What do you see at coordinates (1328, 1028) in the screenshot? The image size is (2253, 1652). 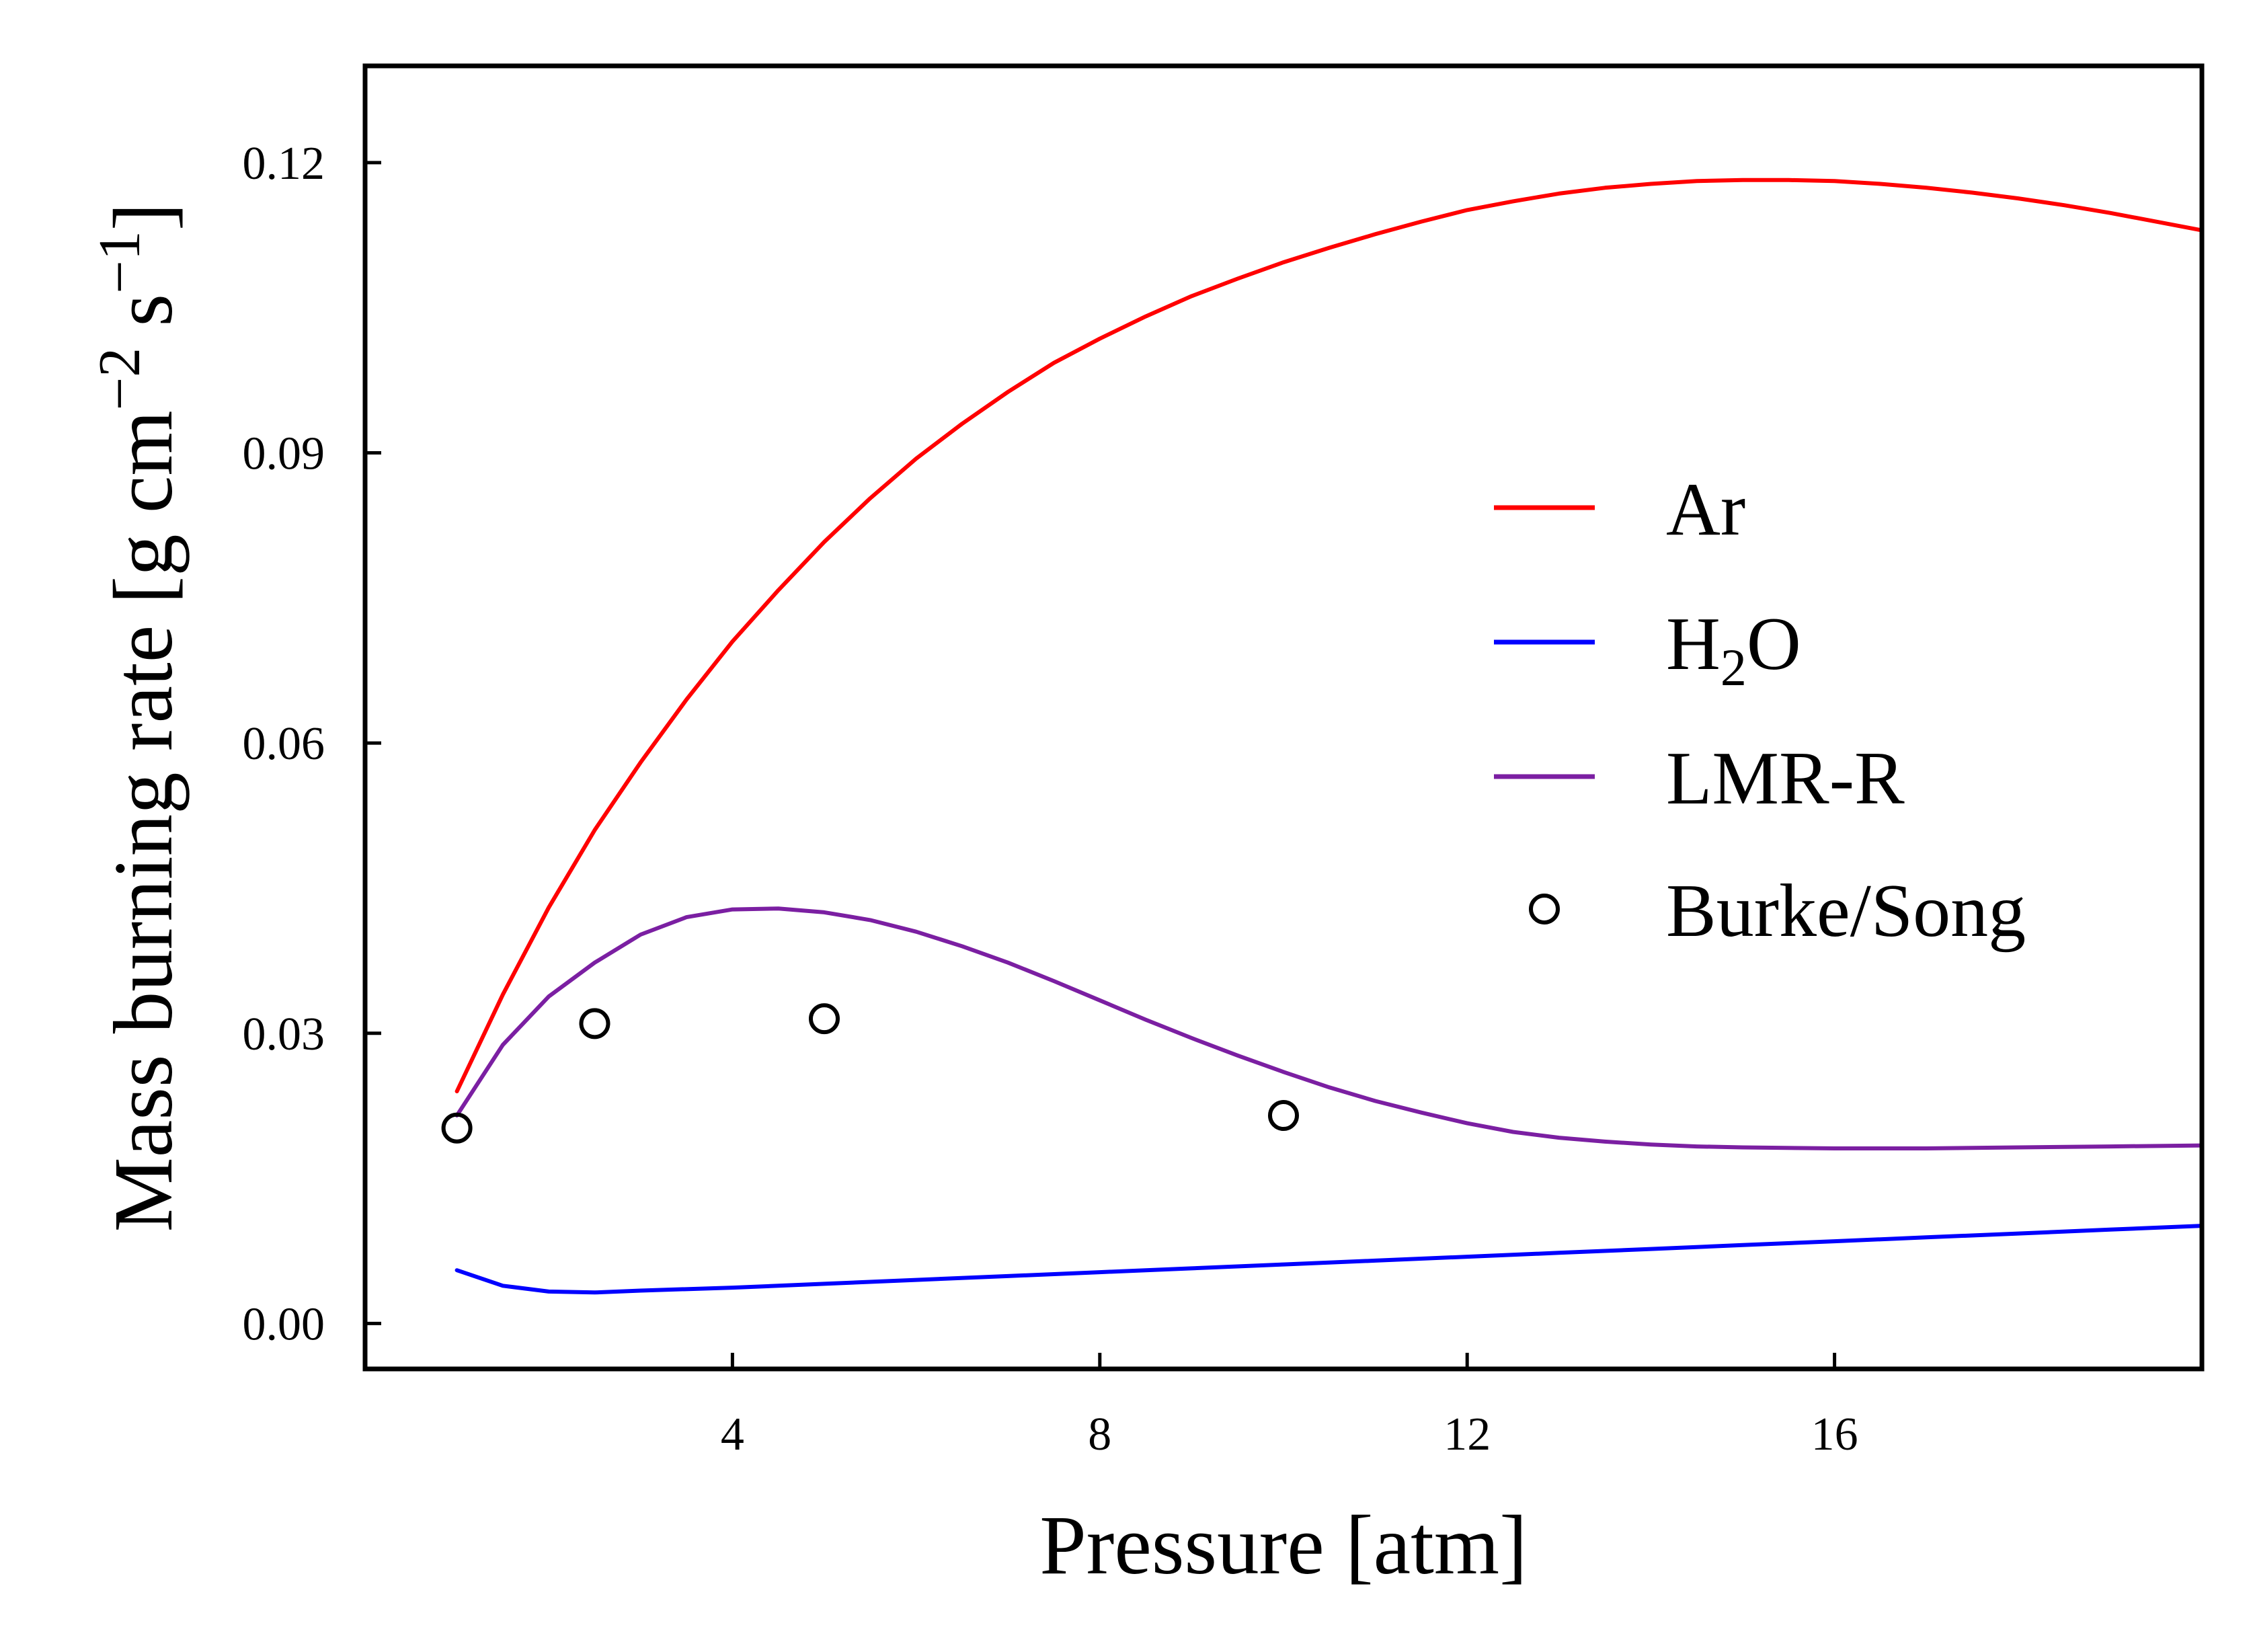 I see `series-line-lmr-r` at bounding box center [1328, 1028].